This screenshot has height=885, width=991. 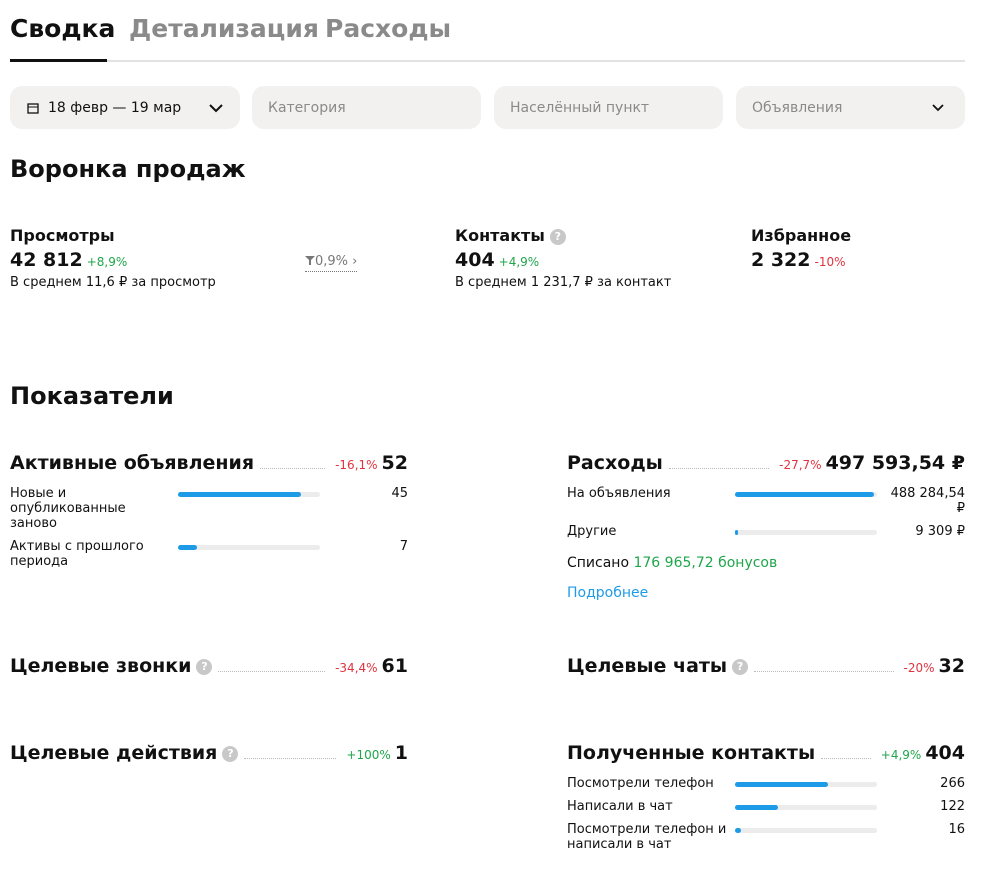 I want to click on card-title-text: Расходы, so click(x=615, y=463).